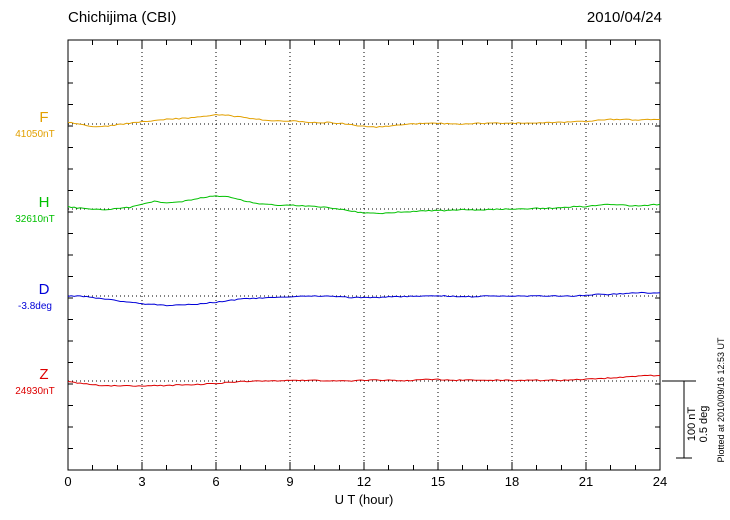 The image size is (730, 520). I want to click on x-tick-label: 15, so click(438, 481).